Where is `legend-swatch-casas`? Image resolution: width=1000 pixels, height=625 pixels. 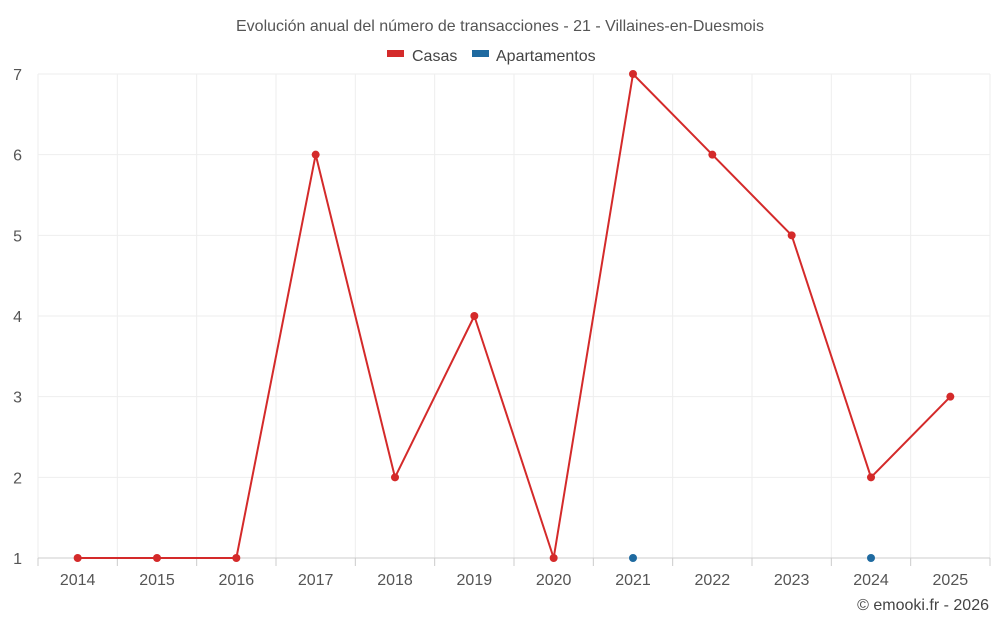 legend-swatch-casas is located at coordinates (395, 53).